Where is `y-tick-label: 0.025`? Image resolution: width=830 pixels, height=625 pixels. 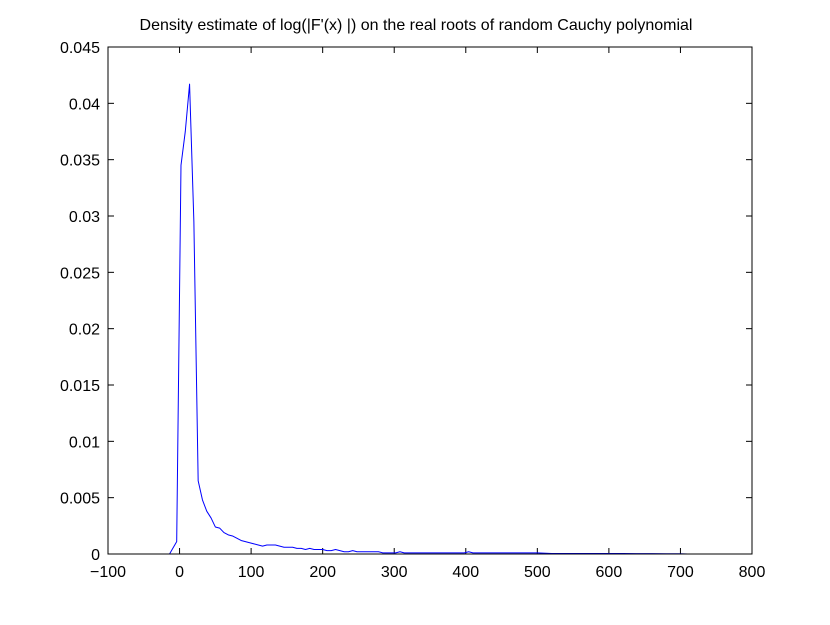 y-tick-label: 0.025 is located at coordinates (80, 273).